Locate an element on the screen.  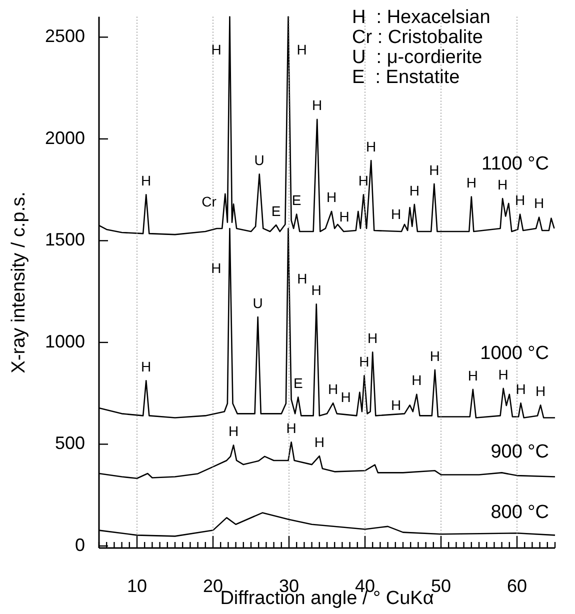
y-axis-title: X-ray intensity / c.p.s. is located at coordinates (19, 283).